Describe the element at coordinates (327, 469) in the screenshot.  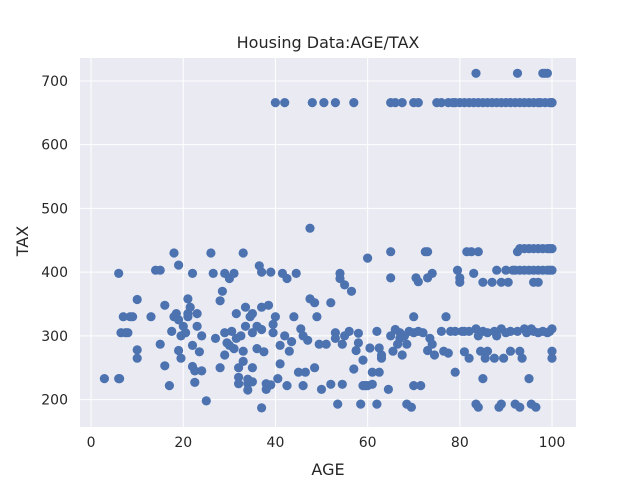
I see `x-axis-label: AGE` at that location.